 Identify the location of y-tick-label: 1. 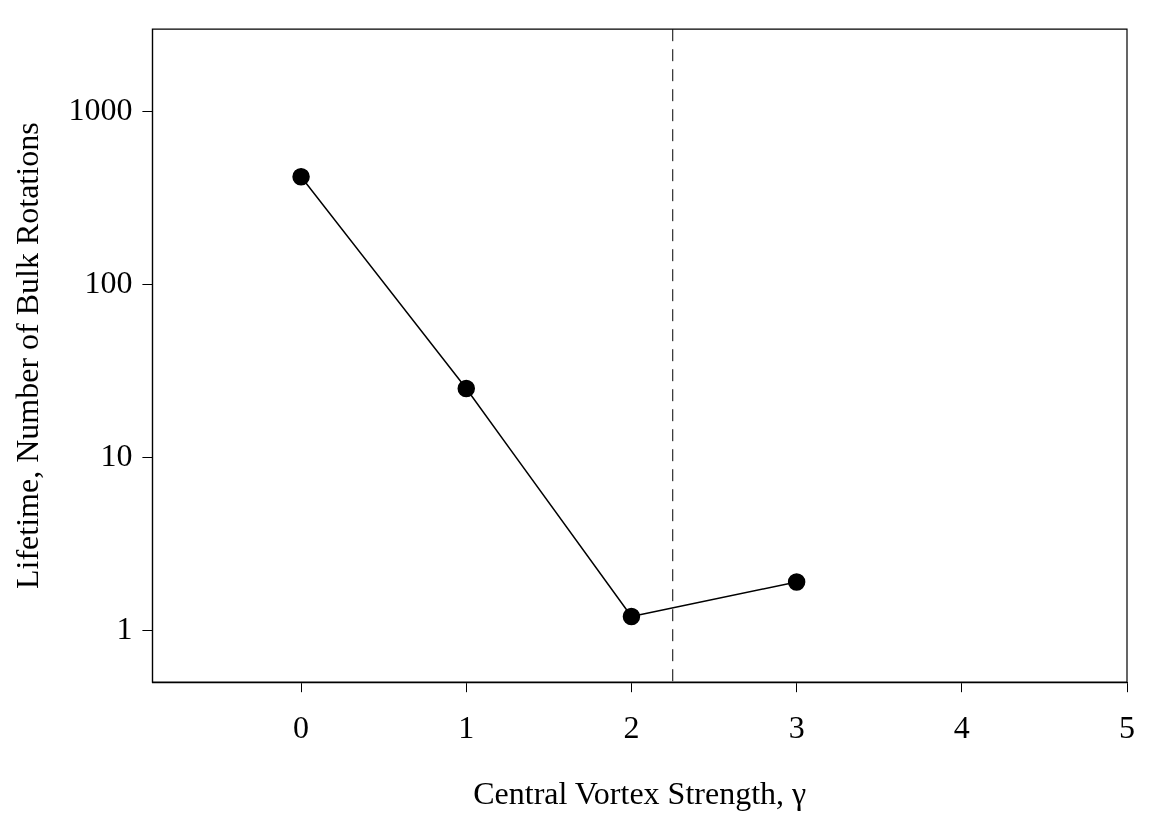
(124, 627).